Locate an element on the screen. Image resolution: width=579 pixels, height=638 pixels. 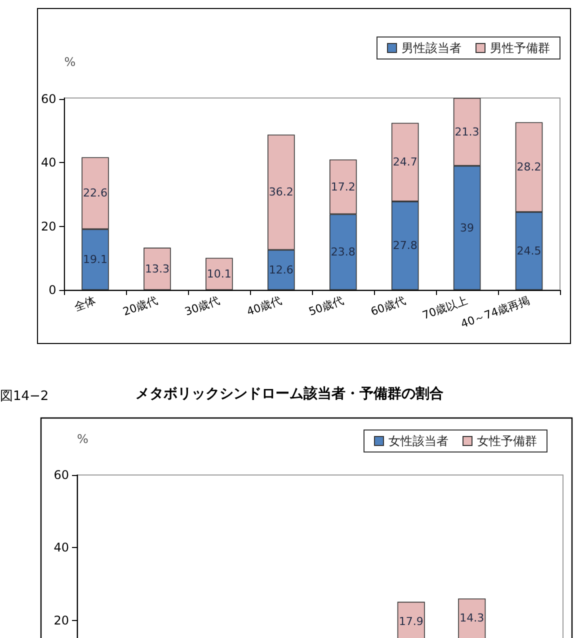
y-tick-label: 0 is located at coordinates (52, 290).